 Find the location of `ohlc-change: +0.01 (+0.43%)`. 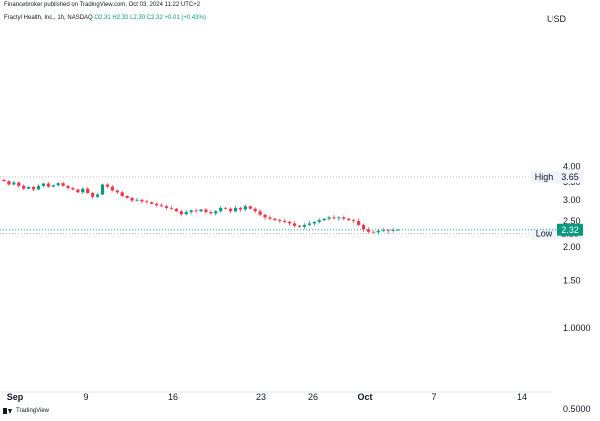

ohlc-change: +0.01 (+0.43%) is located at coordinates (185, 18).